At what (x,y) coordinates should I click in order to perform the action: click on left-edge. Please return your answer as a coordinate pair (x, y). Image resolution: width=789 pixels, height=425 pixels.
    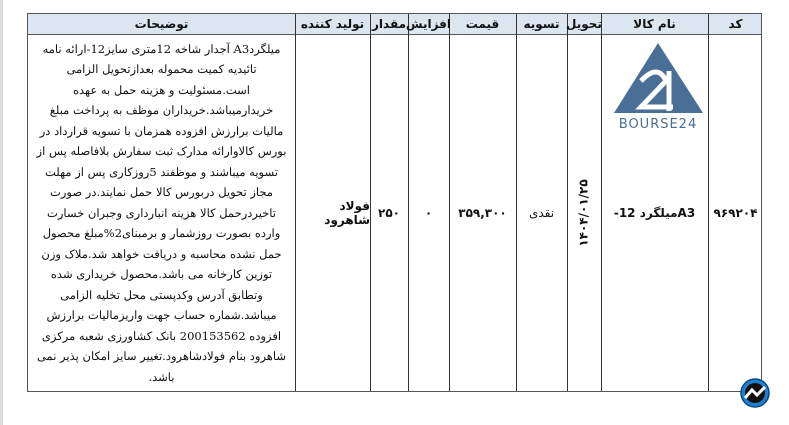
    Looking at the image, I should click on (1, 212).